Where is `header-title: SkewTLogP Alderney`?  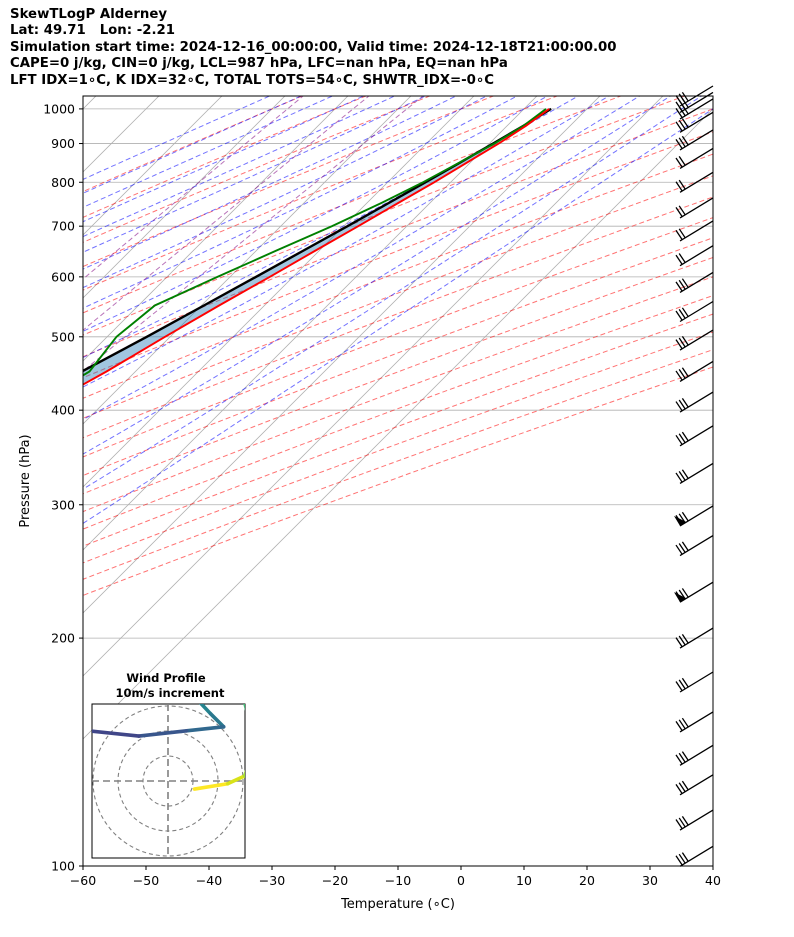 header-title: SkewTLogP Alderney is located at coordinates (89, 14).